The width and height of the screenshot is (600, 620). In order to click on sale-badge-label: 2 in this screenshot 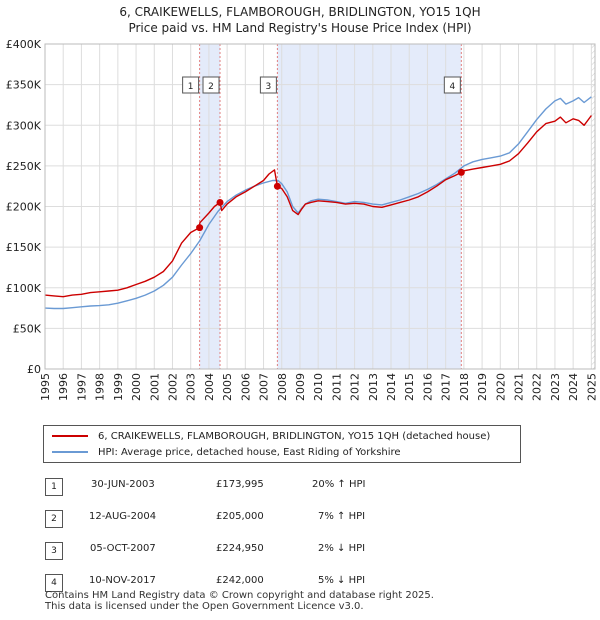, I will do `click(211, 87)`.